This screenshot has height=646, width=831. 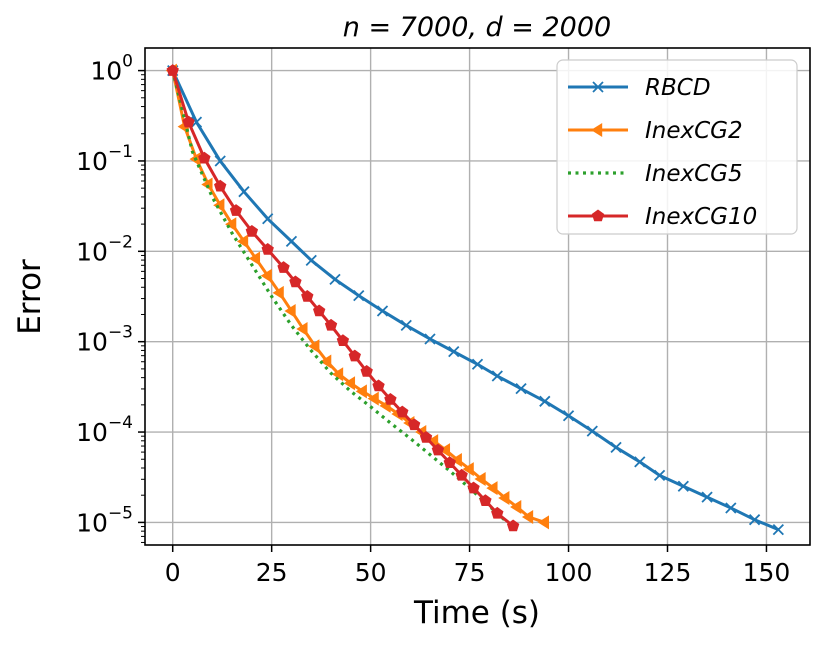 I want to click on x-tick-label: 100, so click(x=569, y=572).